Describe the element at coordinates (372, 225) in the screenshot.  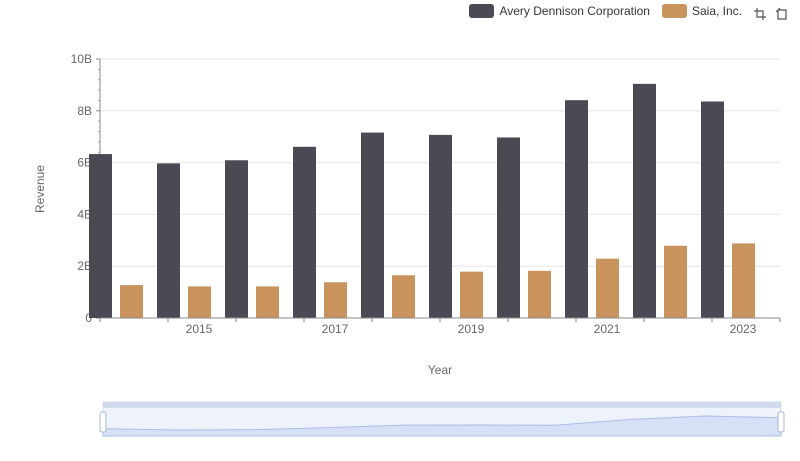
I see `bar-avery-dennison-2018` at that location.